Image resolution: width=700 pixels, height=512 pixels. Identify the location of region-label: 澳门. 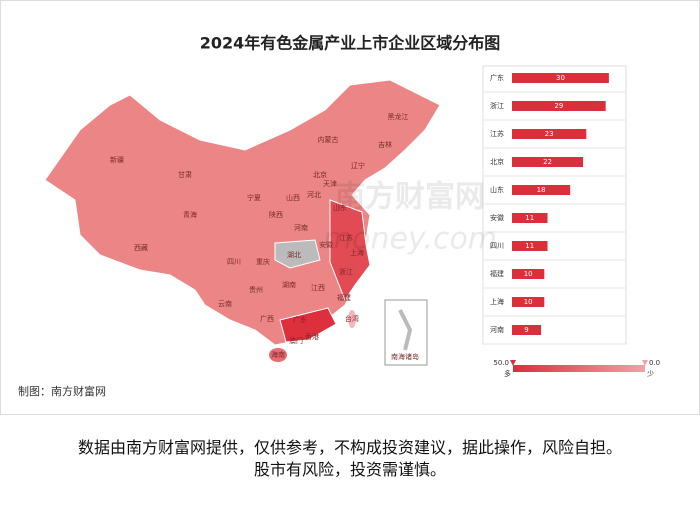
(296, 340).